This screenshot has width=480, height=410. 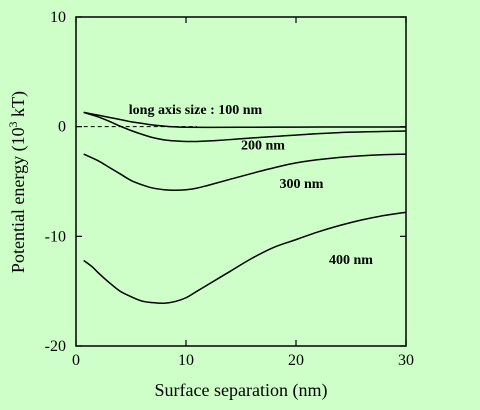 What do you see at coordinates (302, 184) in the screenshot?
I see `series-label-3: 300 nm` at bounding box center [302, 184].